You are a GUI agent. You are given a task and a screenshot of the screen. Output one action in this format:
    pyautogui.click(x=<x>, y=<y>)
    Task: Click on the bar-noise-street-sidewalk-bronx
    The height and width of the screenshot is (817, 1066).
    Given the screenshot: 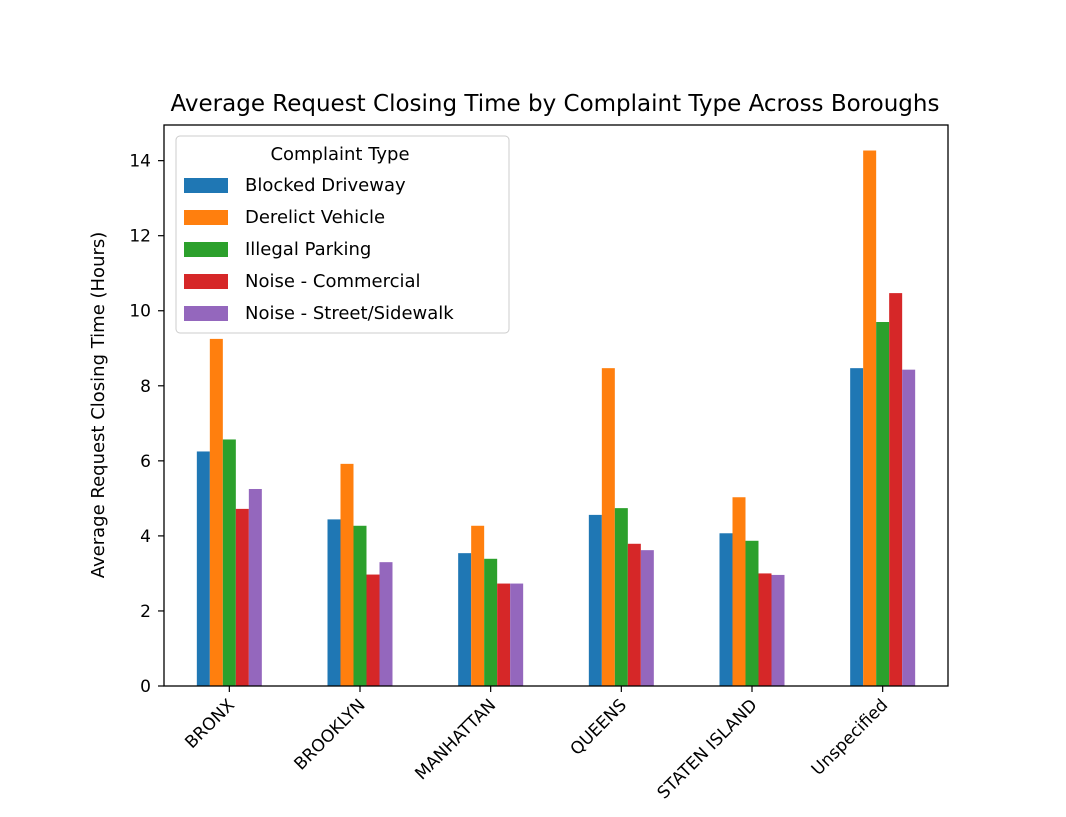 What is the action you would take?
    pyautogui.click(x=255, y=587)
    